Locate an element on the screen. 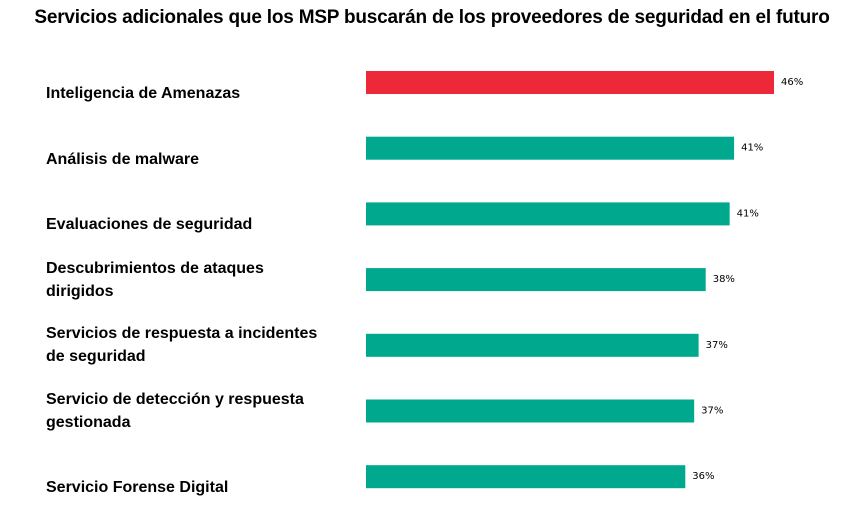 This screenshot has height=516, width=864. category-label-line: Evaluaciones de seguridad is located at coordinates (149, 225).